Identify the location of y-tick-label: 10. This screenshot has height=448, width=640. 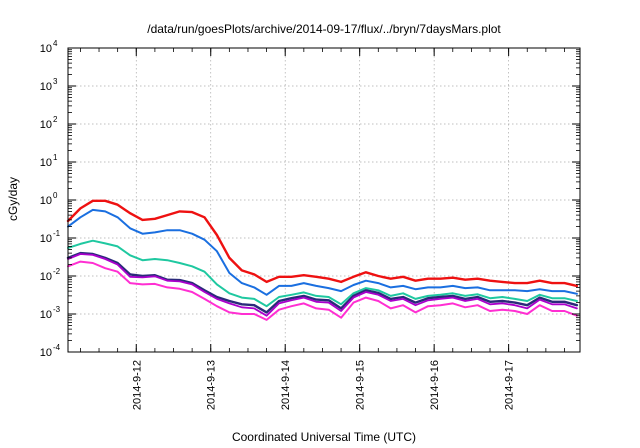
(46, 87).